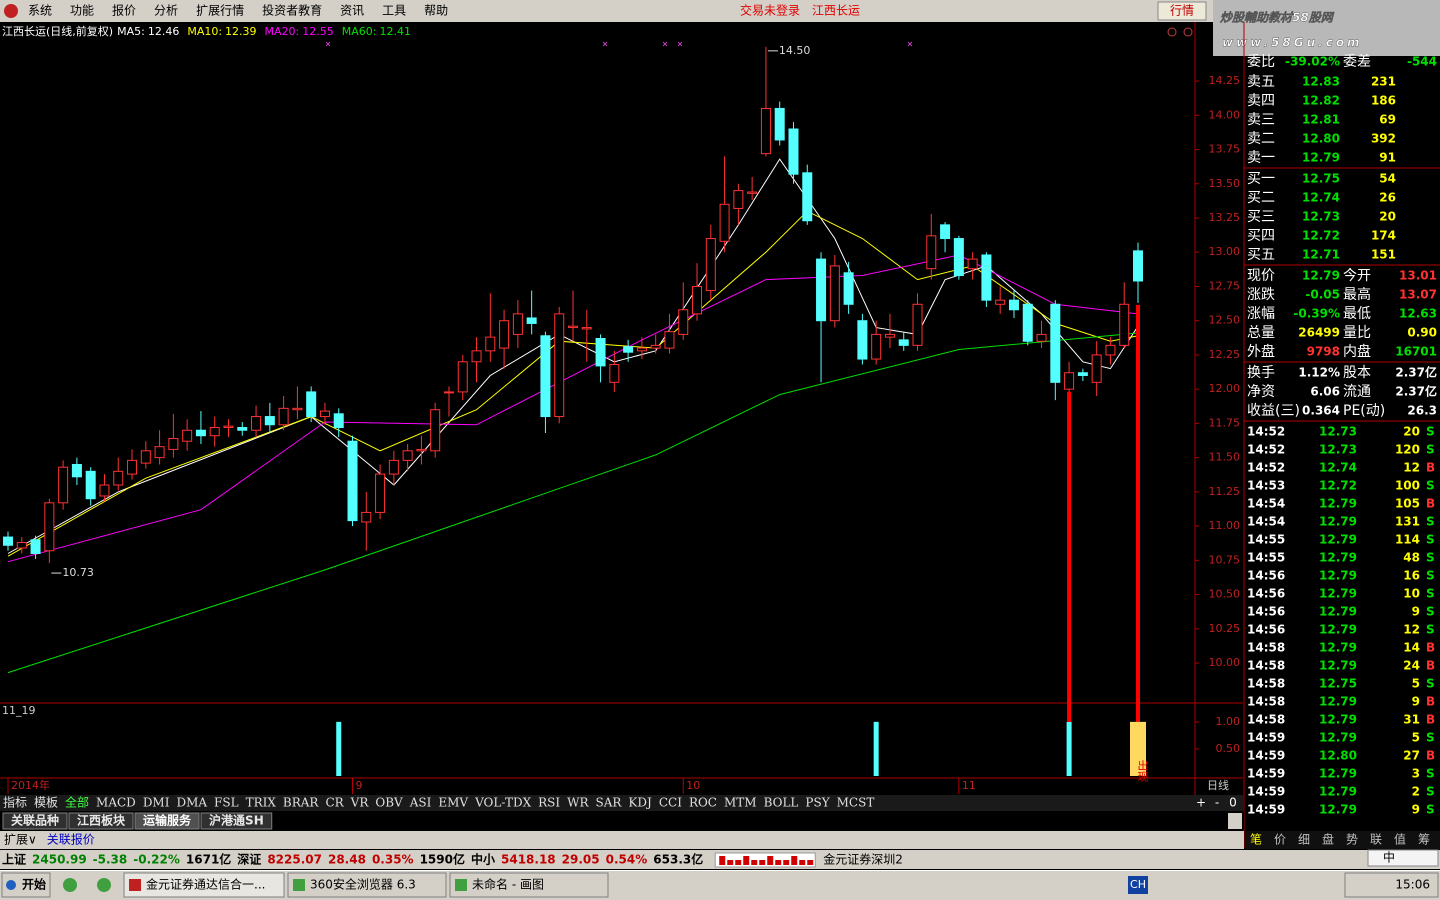  I want to click on indicator-tab: DMI, so click(156, 803).